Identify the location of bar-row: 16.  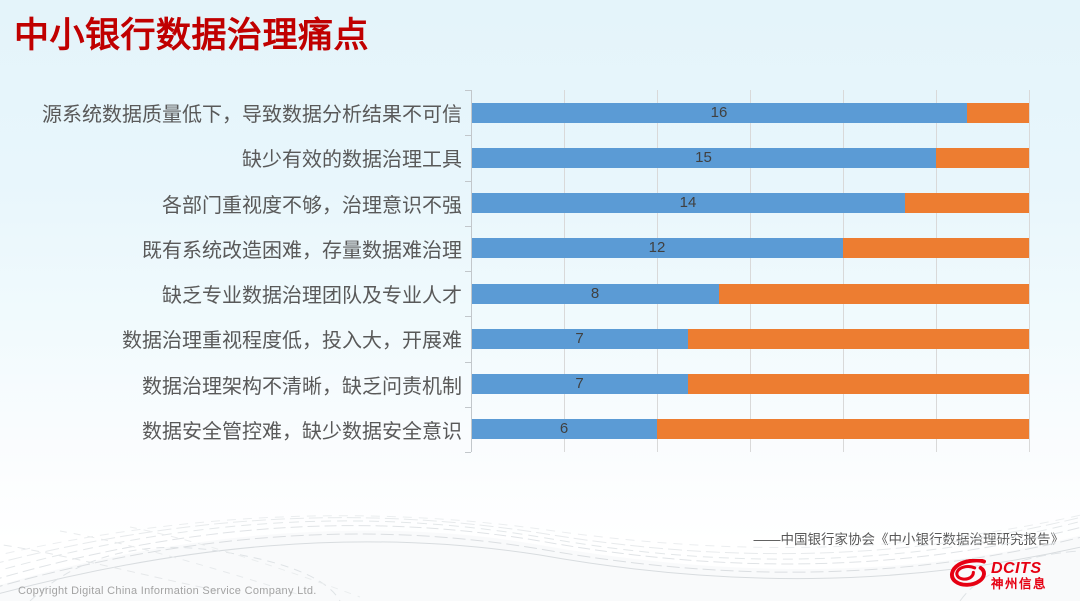
(750, 112).